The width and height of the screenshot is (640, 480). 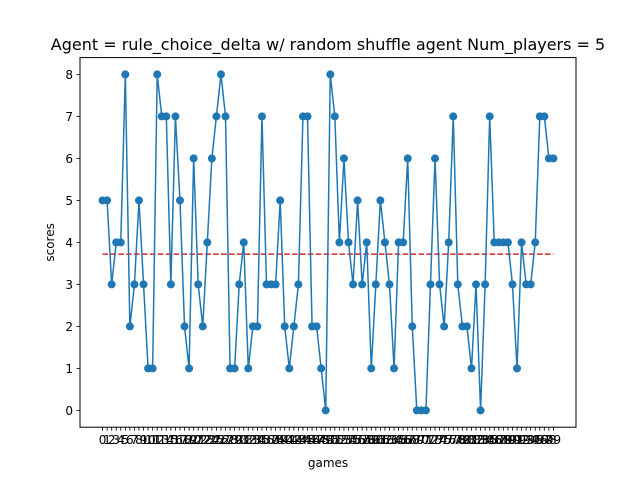 I want to click on x-tick-label: 72, so click(x=430, y=440).